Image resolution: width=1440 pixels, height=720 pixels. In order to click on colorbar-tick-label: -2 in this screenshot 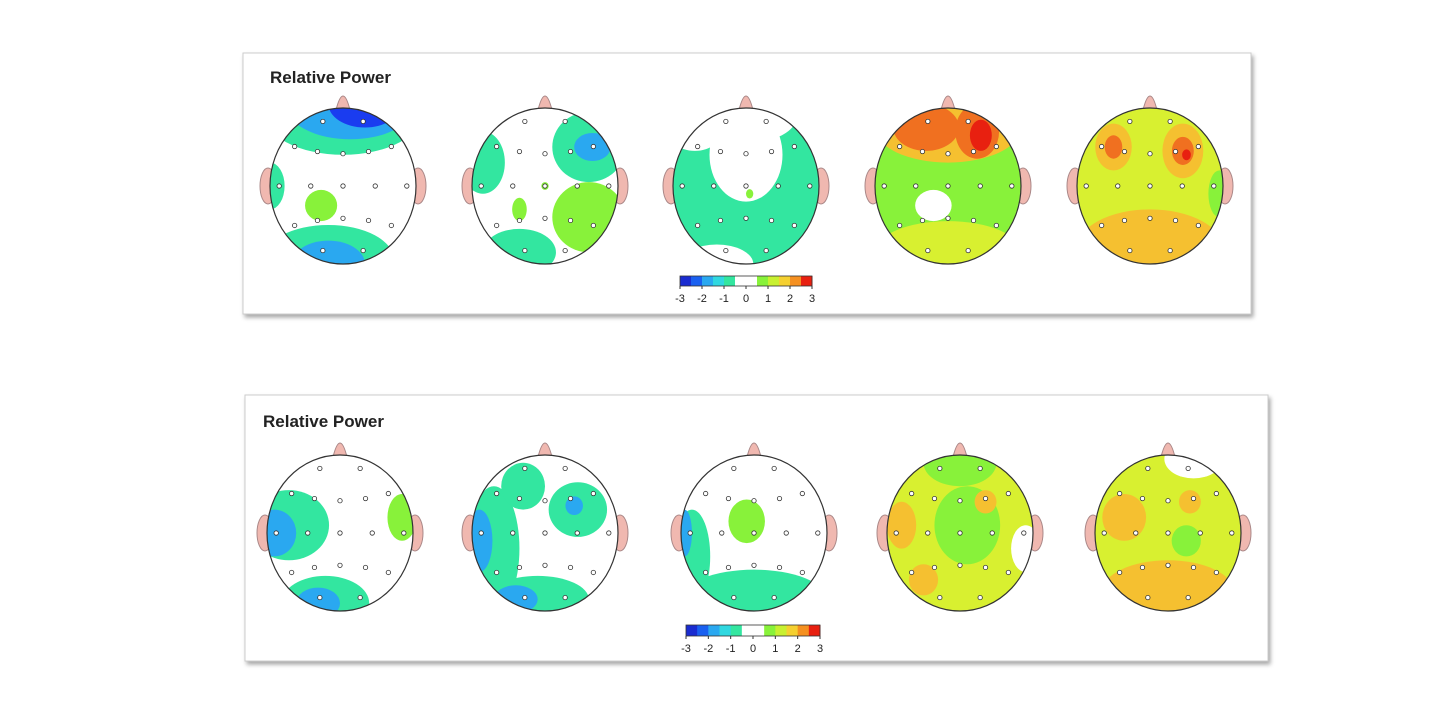, I will do `click(708, 649)`.